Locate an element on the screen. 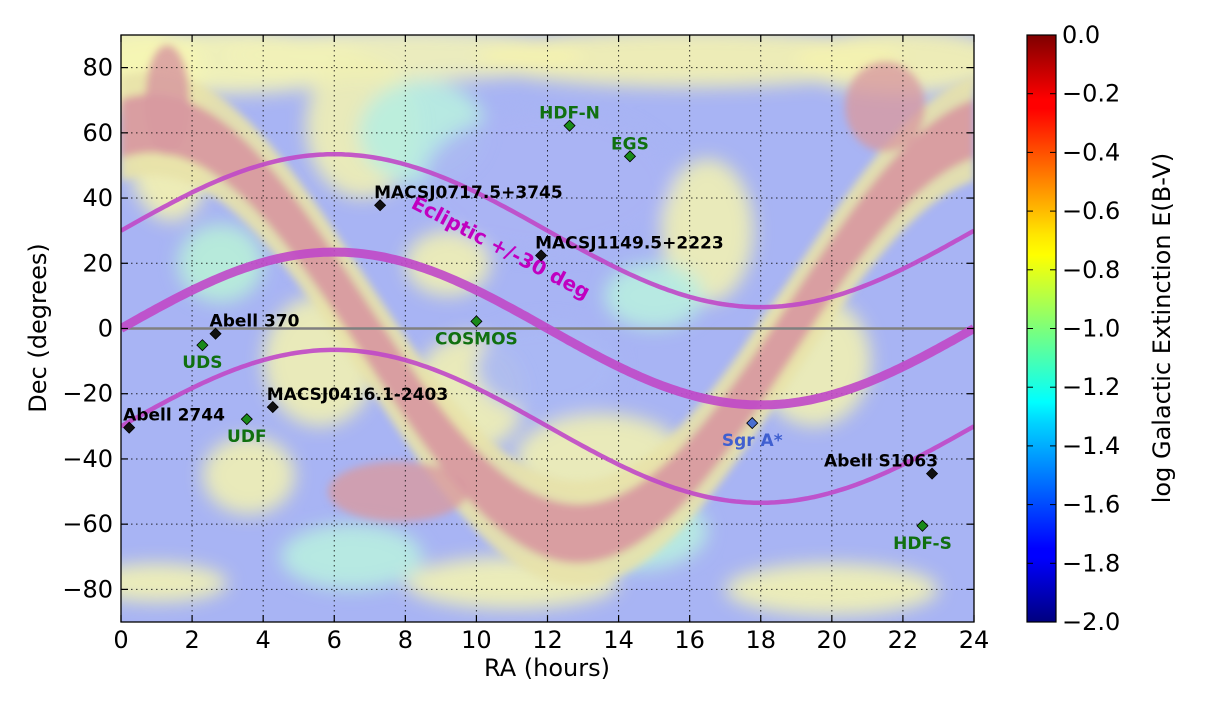  point-label: MACSJ1149.5+2223 is located at coordinates (629, 243).